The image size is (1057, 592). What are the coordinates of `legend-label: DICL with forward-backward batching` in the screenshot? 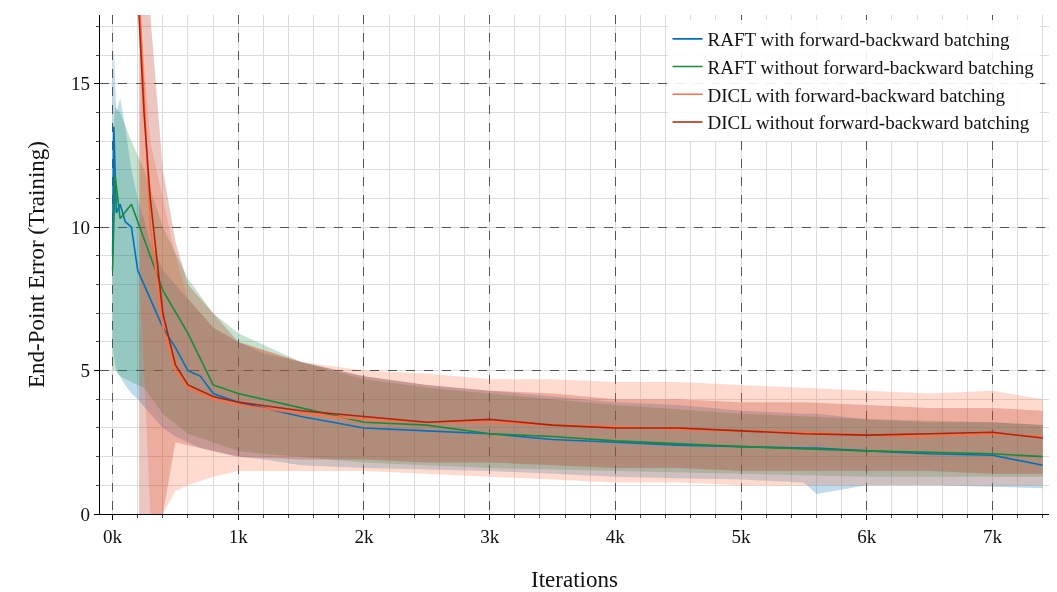 It's located at (856, 95).